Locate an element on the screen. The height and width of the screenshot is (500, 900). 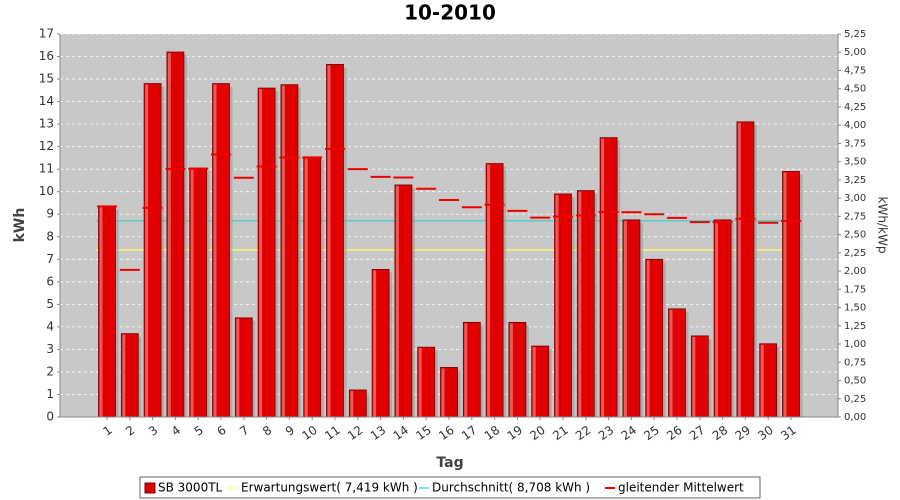
x-tick-label: 11 is located at coordinates (332, 433).